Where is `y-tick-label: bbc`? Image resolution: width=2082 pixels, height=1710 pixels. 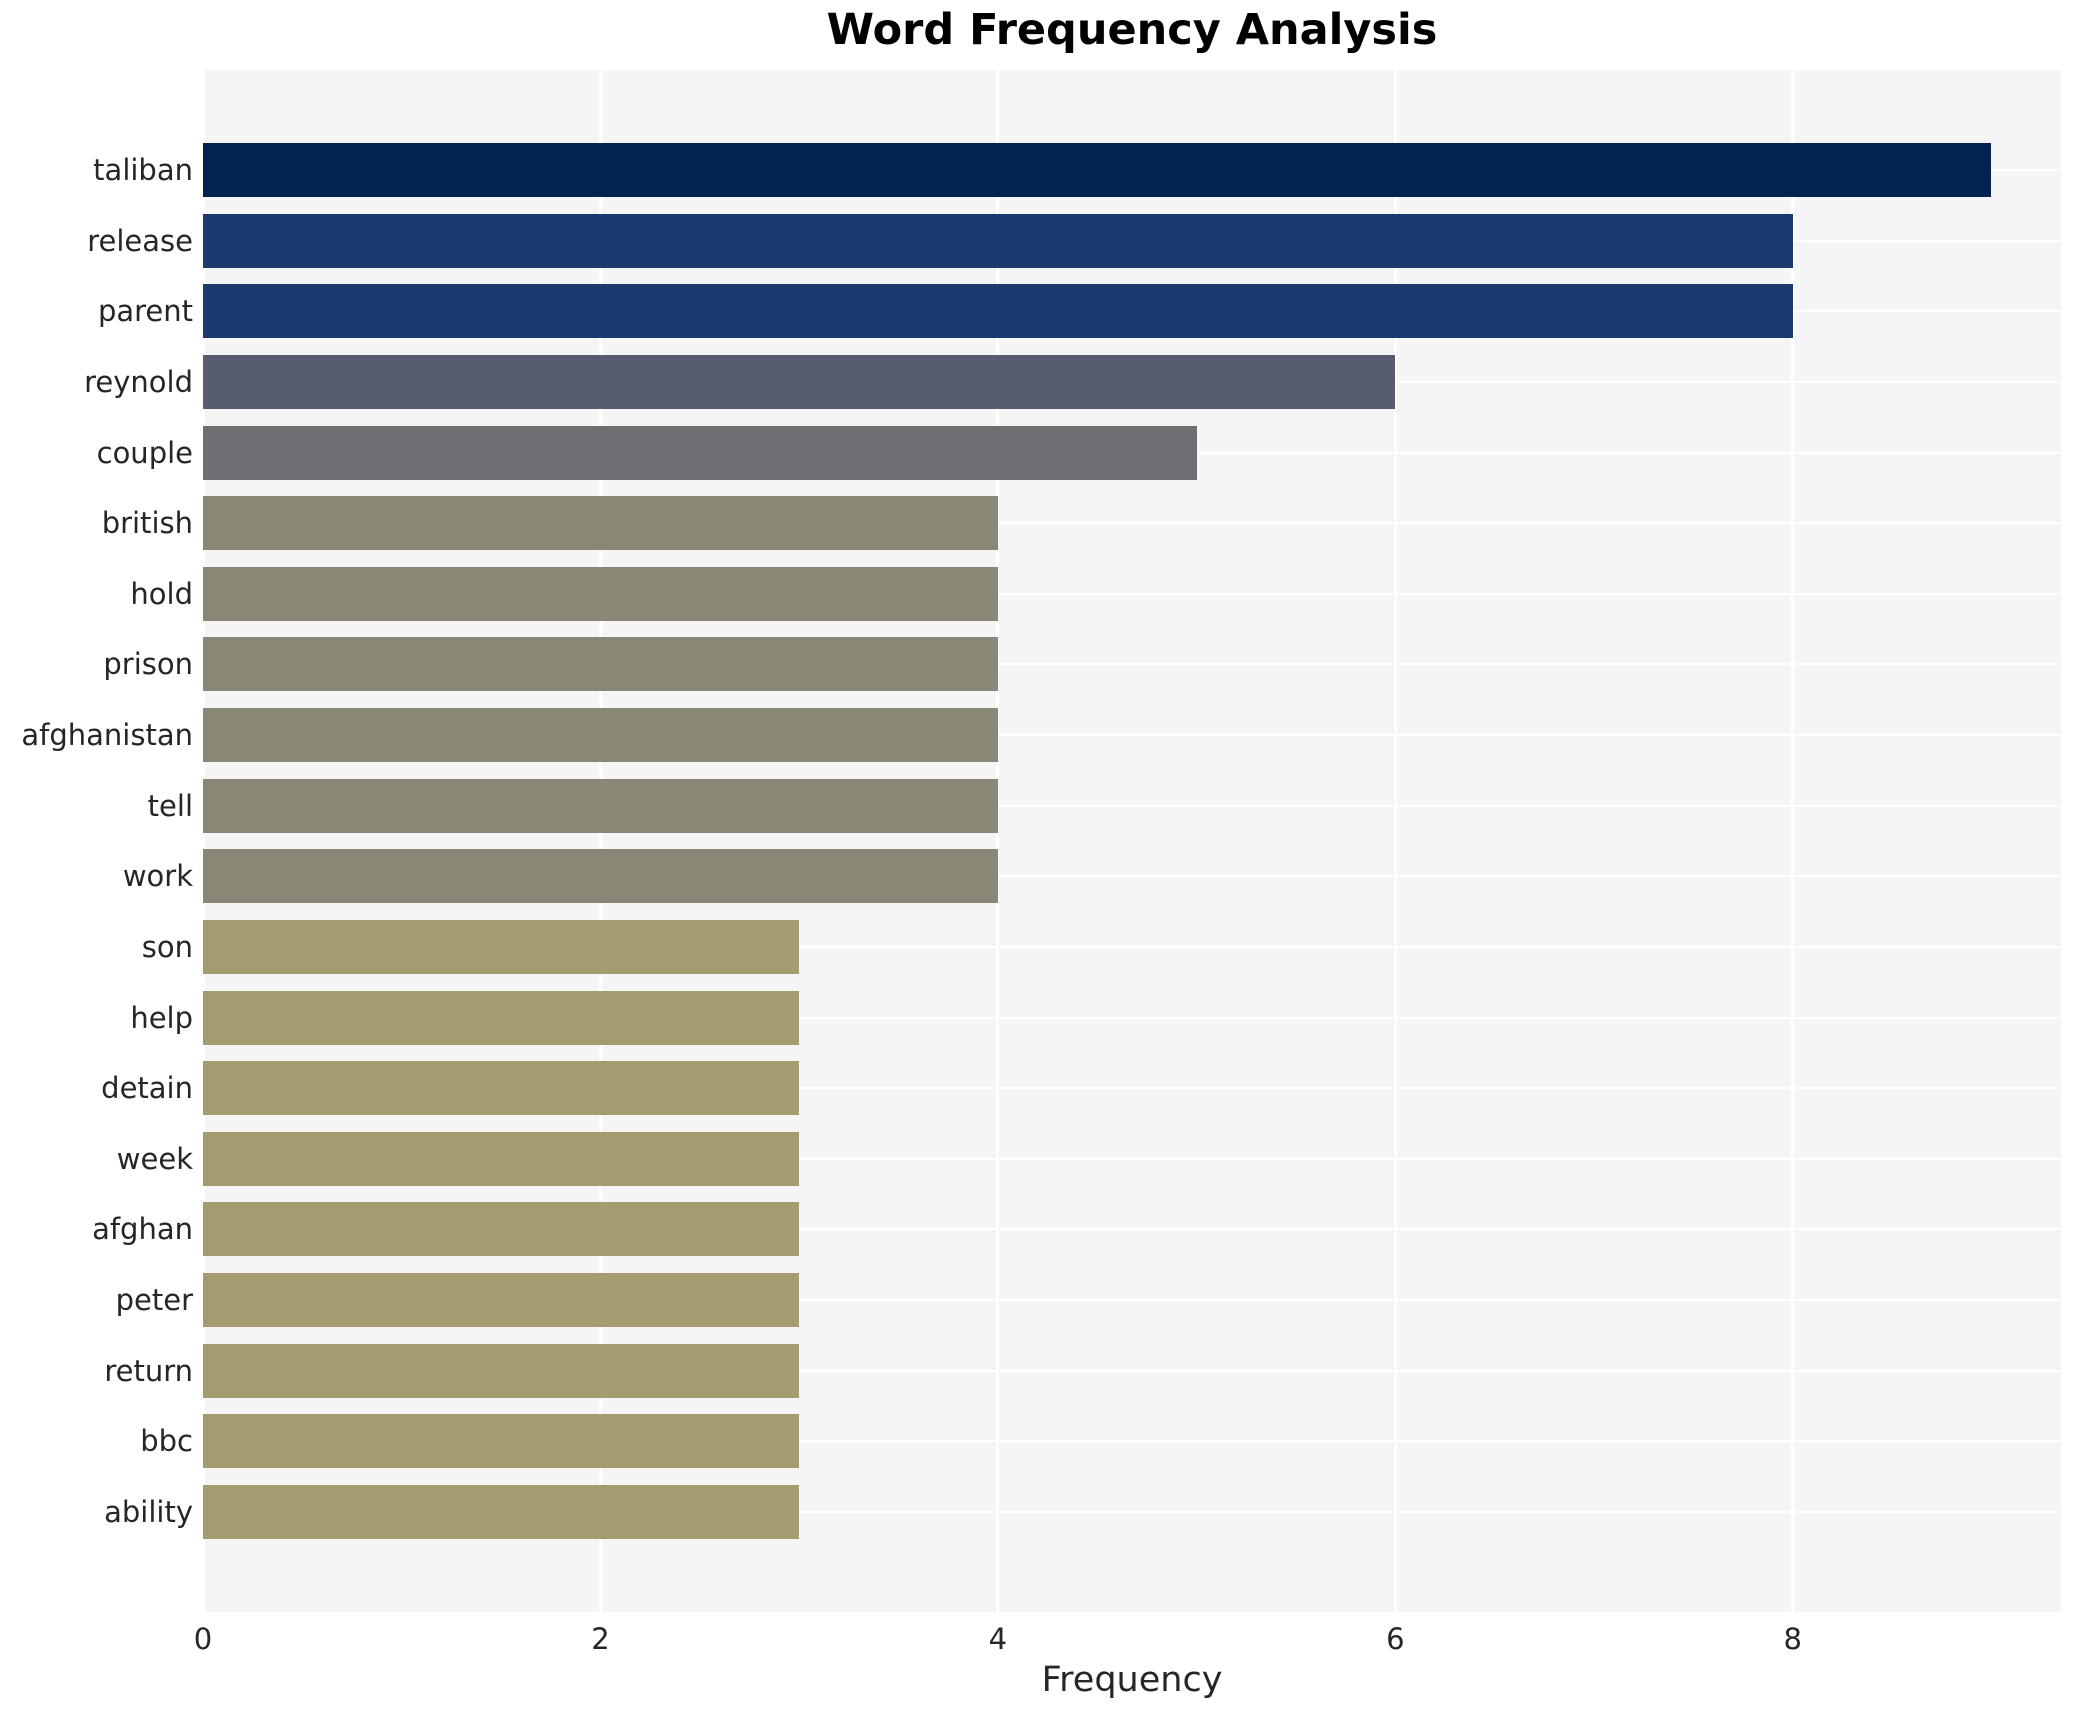 y-tick-label: bbc is located at coordinates (166, 1441).